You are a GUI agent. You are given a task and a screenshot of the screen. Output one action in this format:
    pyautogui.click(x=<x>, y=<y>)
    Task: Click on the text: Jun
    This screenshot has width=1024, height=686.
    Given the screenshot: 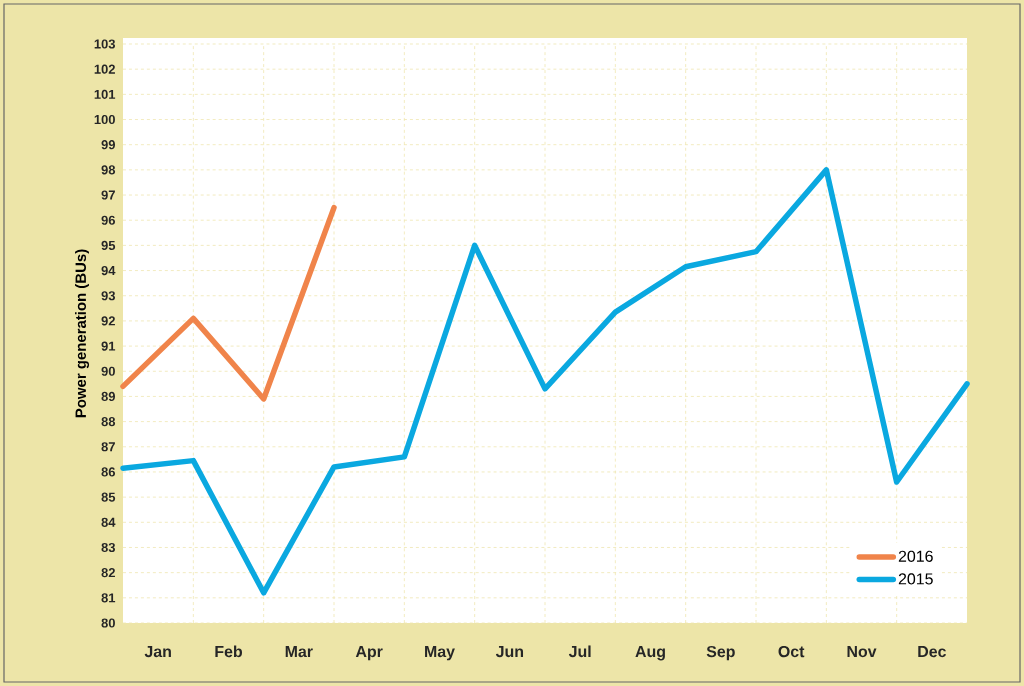 What is the action you would take?
    pyautogui.click(x=509, y=652)
    